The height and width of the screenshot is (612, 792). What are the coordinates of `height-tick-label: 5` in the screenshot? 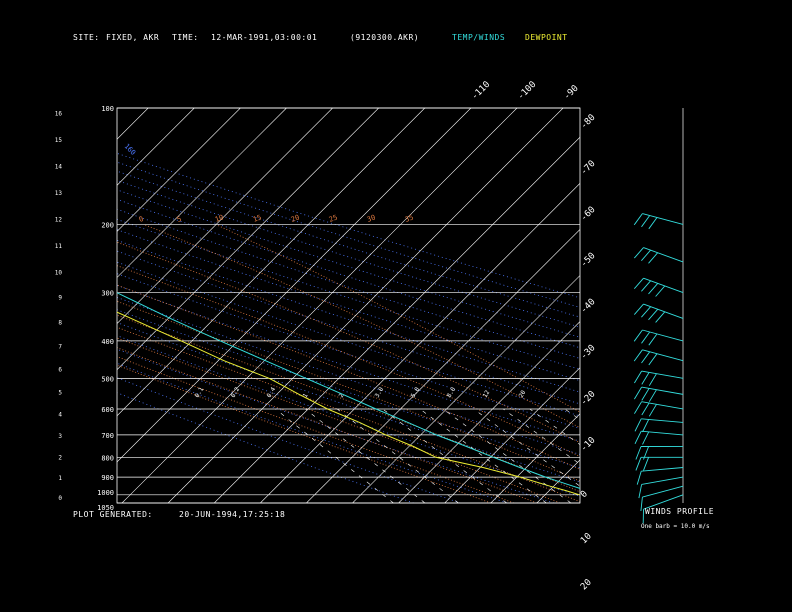 It's located at (60, 392).